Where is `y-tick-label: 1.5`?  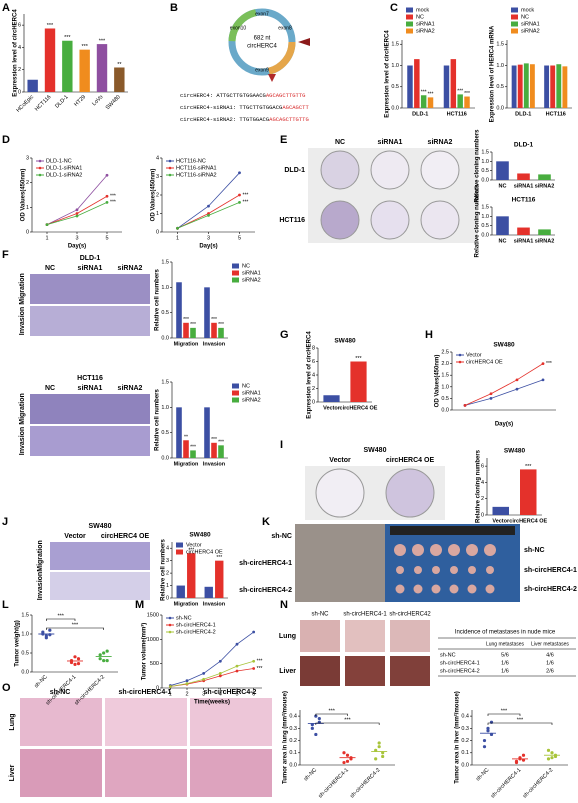
y-tick-label: 1.5 is located at coordinates (165, 382).